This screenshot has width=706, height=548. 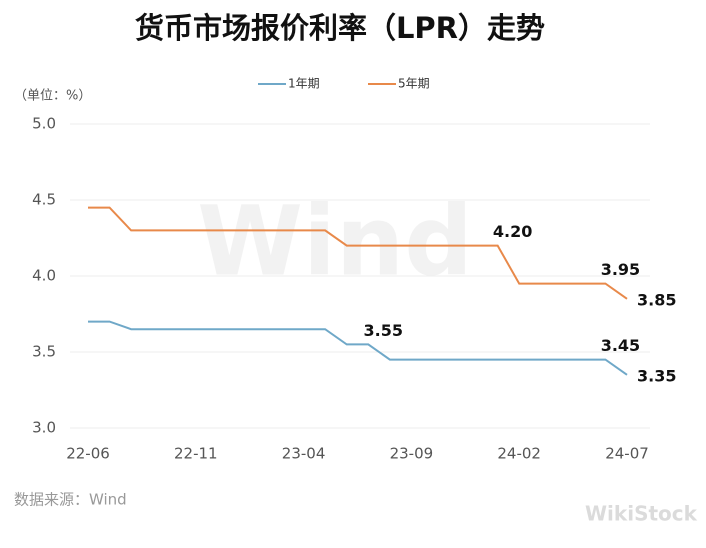 What do you see at coordinates (304, 454) in the screenshot?
I see `x-tick-label: 23-04` at bounding box center [304, 454].